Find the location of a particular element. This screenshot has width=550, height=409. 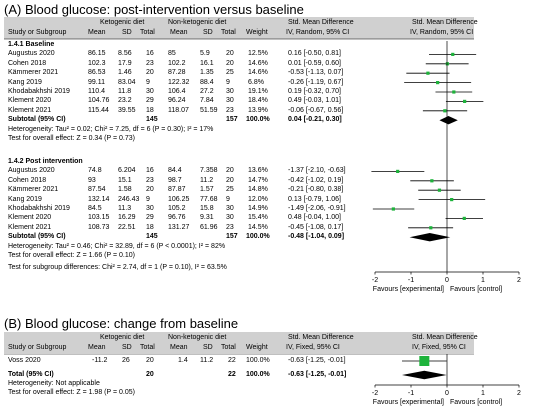

ci-text: 0.13 [-0.79, 1.06] is located at coordinates (314, 199).